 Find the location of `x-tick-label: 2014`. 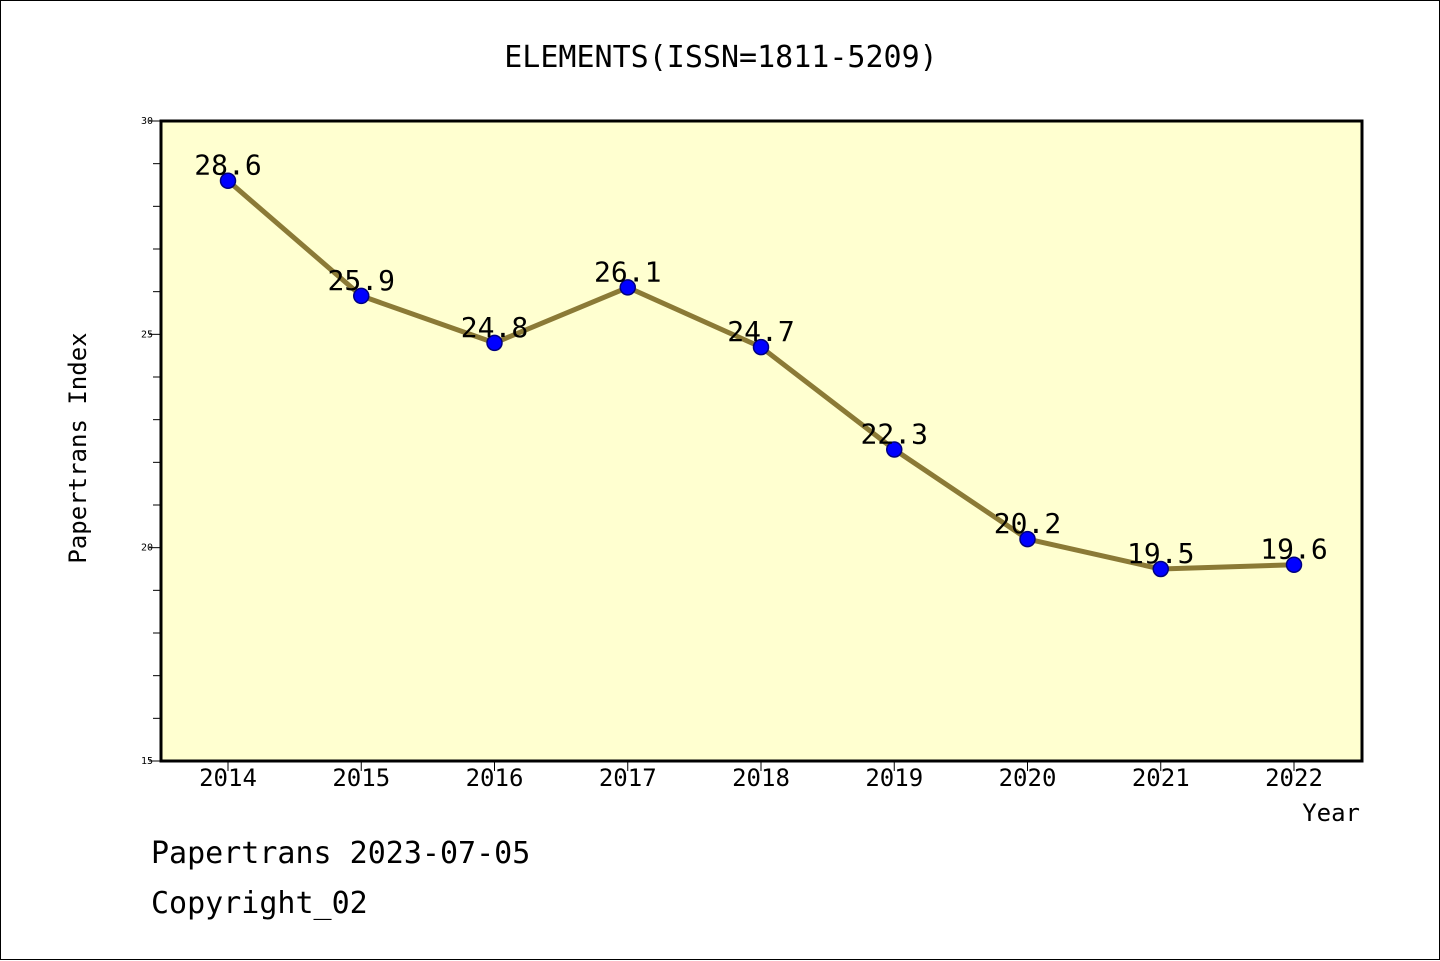

x-tick-label: 2014 is located at coordinates (228, 778).